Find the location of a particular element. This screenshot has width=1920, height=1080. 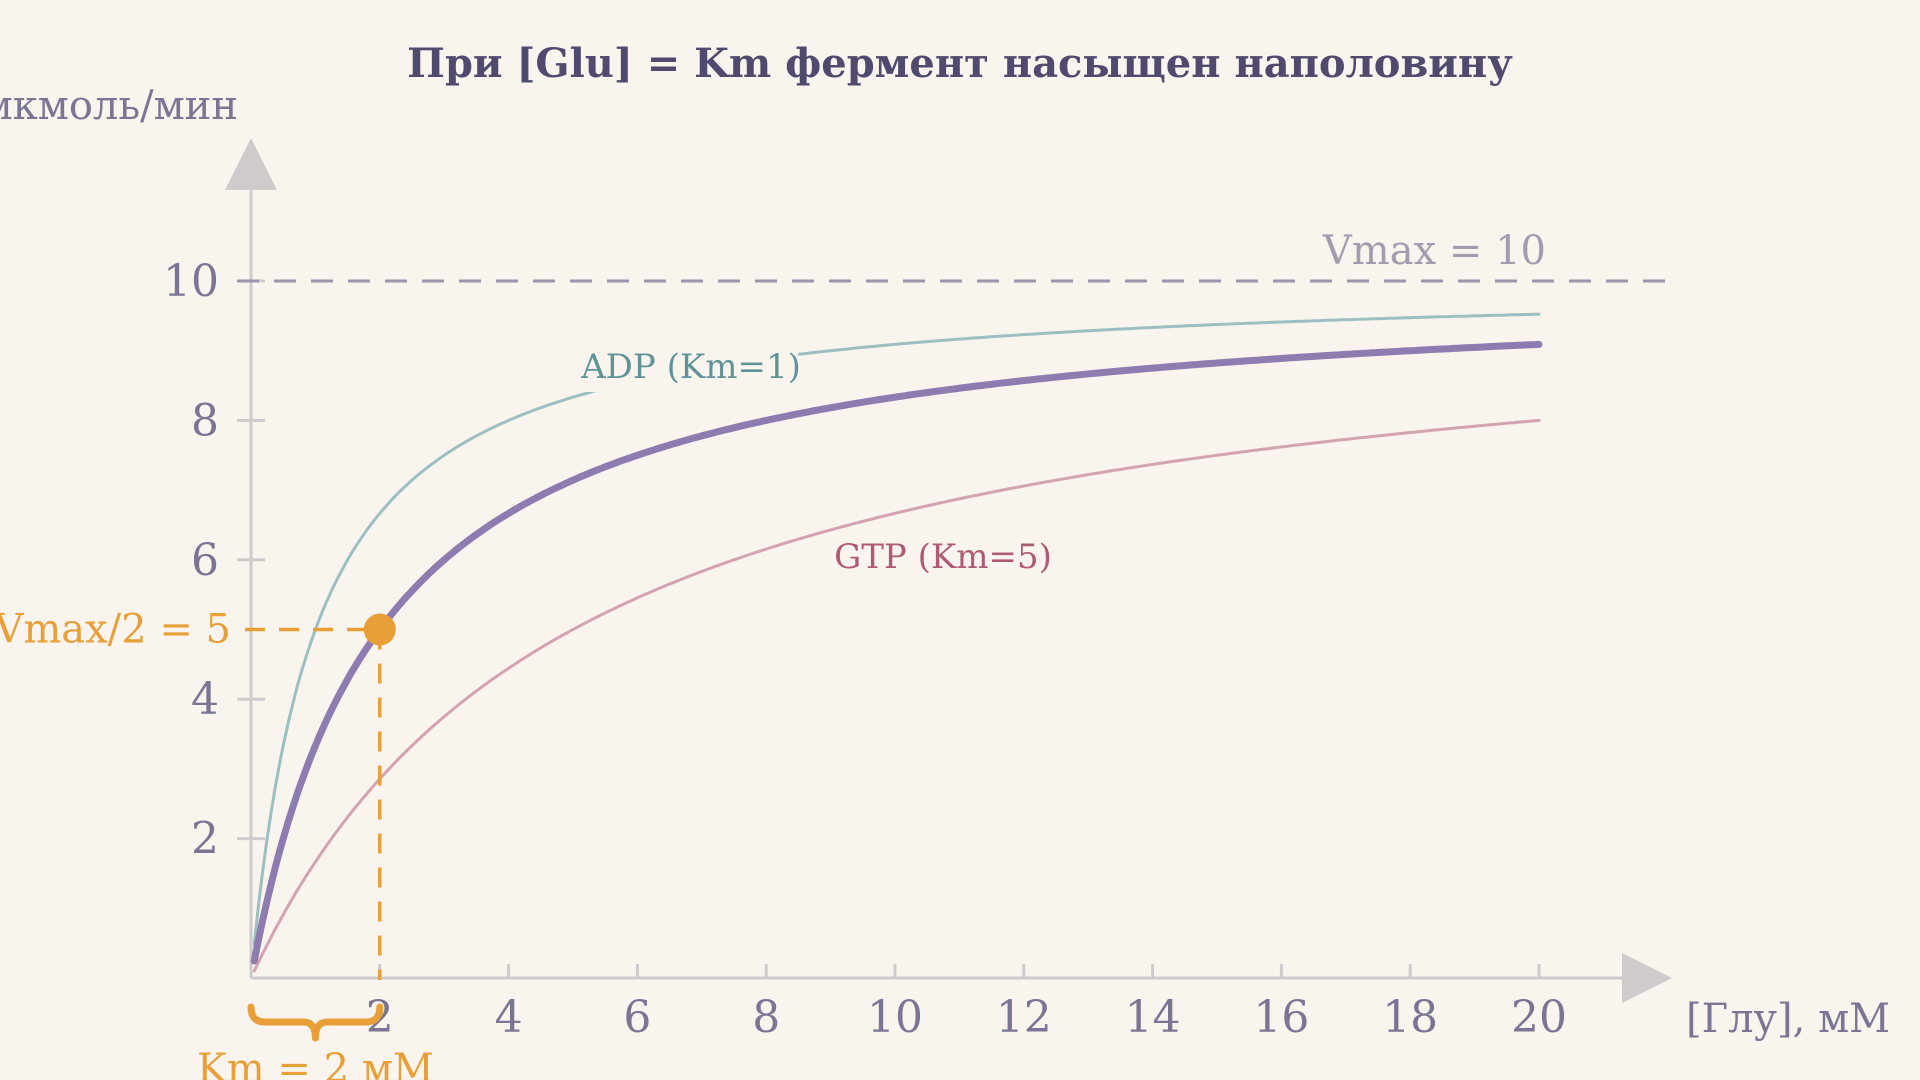

adp-label-background is located at coordinates (691, 368).